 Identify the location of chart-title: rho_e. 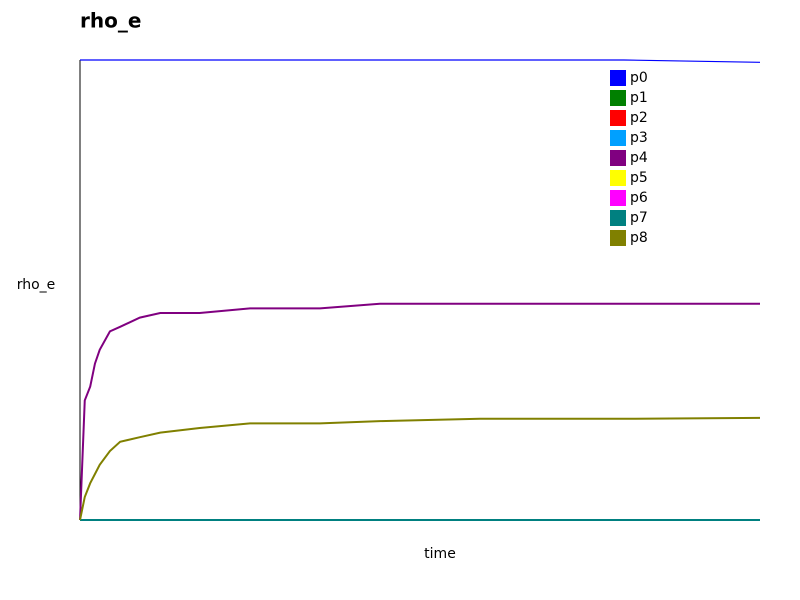
(110, 21).